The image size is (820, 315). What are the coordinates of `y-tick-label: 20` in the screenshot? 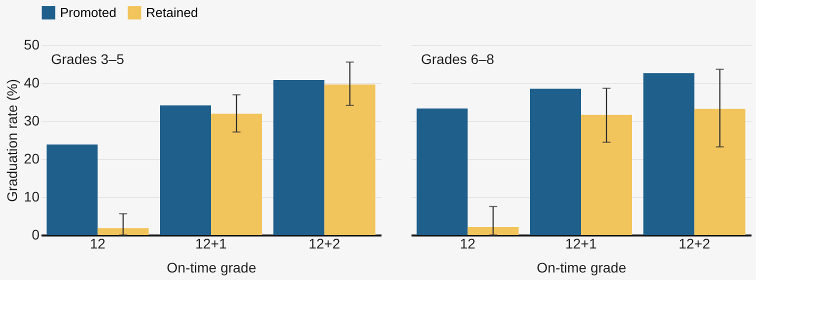 It's located at (32, 158).